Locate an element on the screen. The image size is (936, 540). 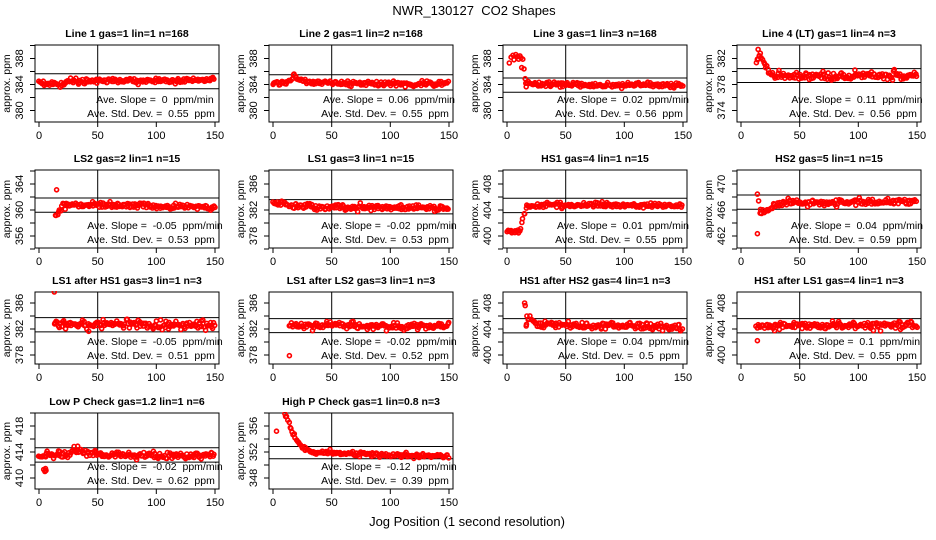
ave-slope-text: Ave. Slope = 0.11 ppm/min is located at coordinates (856, 100).